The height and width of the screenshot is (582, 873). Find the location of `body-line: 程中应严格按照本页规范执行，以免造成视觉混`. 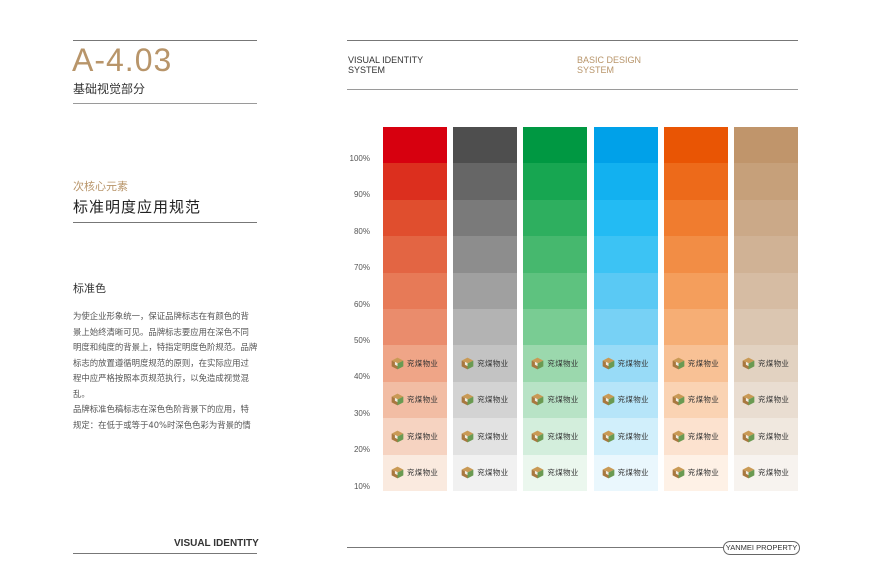

body-line: 程中应严格按照本页规范执行，以免造成视觉混 is located at coordinates (161, 378).